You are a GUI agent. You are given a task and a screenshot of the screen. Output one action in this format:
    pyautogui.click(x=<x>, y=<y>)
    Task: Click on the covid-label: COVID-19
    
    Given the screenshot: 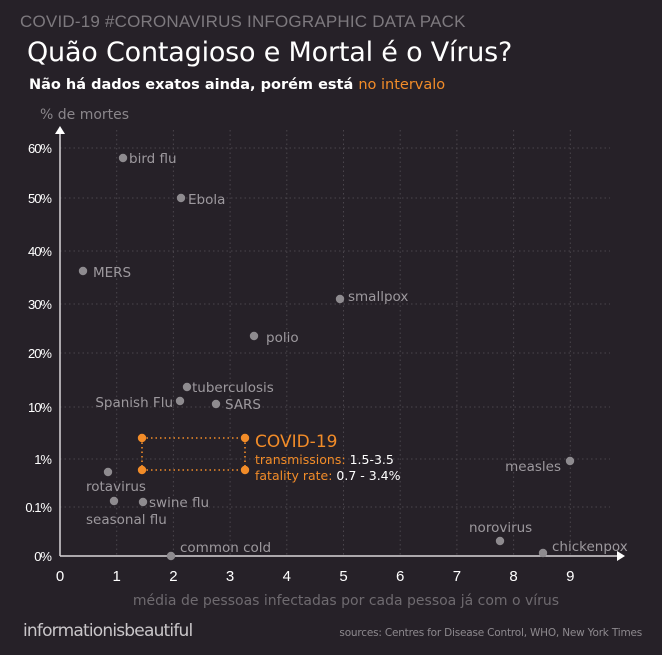 What is the action you would take?
    pyautogui.click(x=296, y=442)
    